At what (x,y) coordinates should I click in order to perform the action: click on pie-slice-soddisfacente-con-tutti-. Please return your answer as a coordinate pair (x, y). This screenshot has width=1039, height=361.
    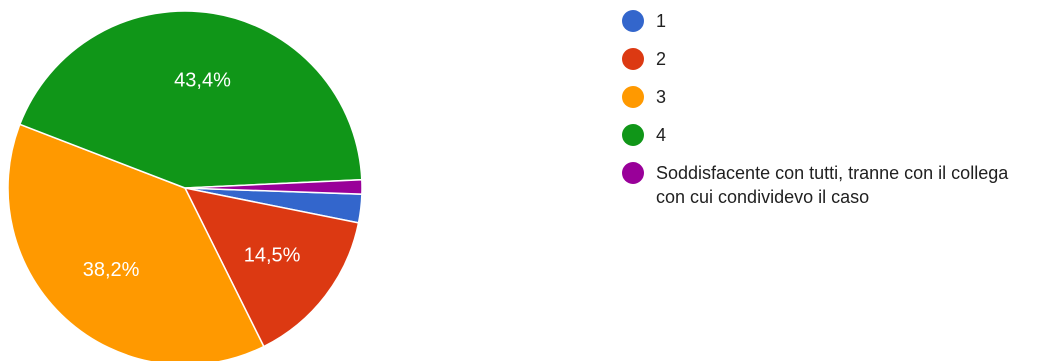
    Looking at the image, I should click on (273, 186).